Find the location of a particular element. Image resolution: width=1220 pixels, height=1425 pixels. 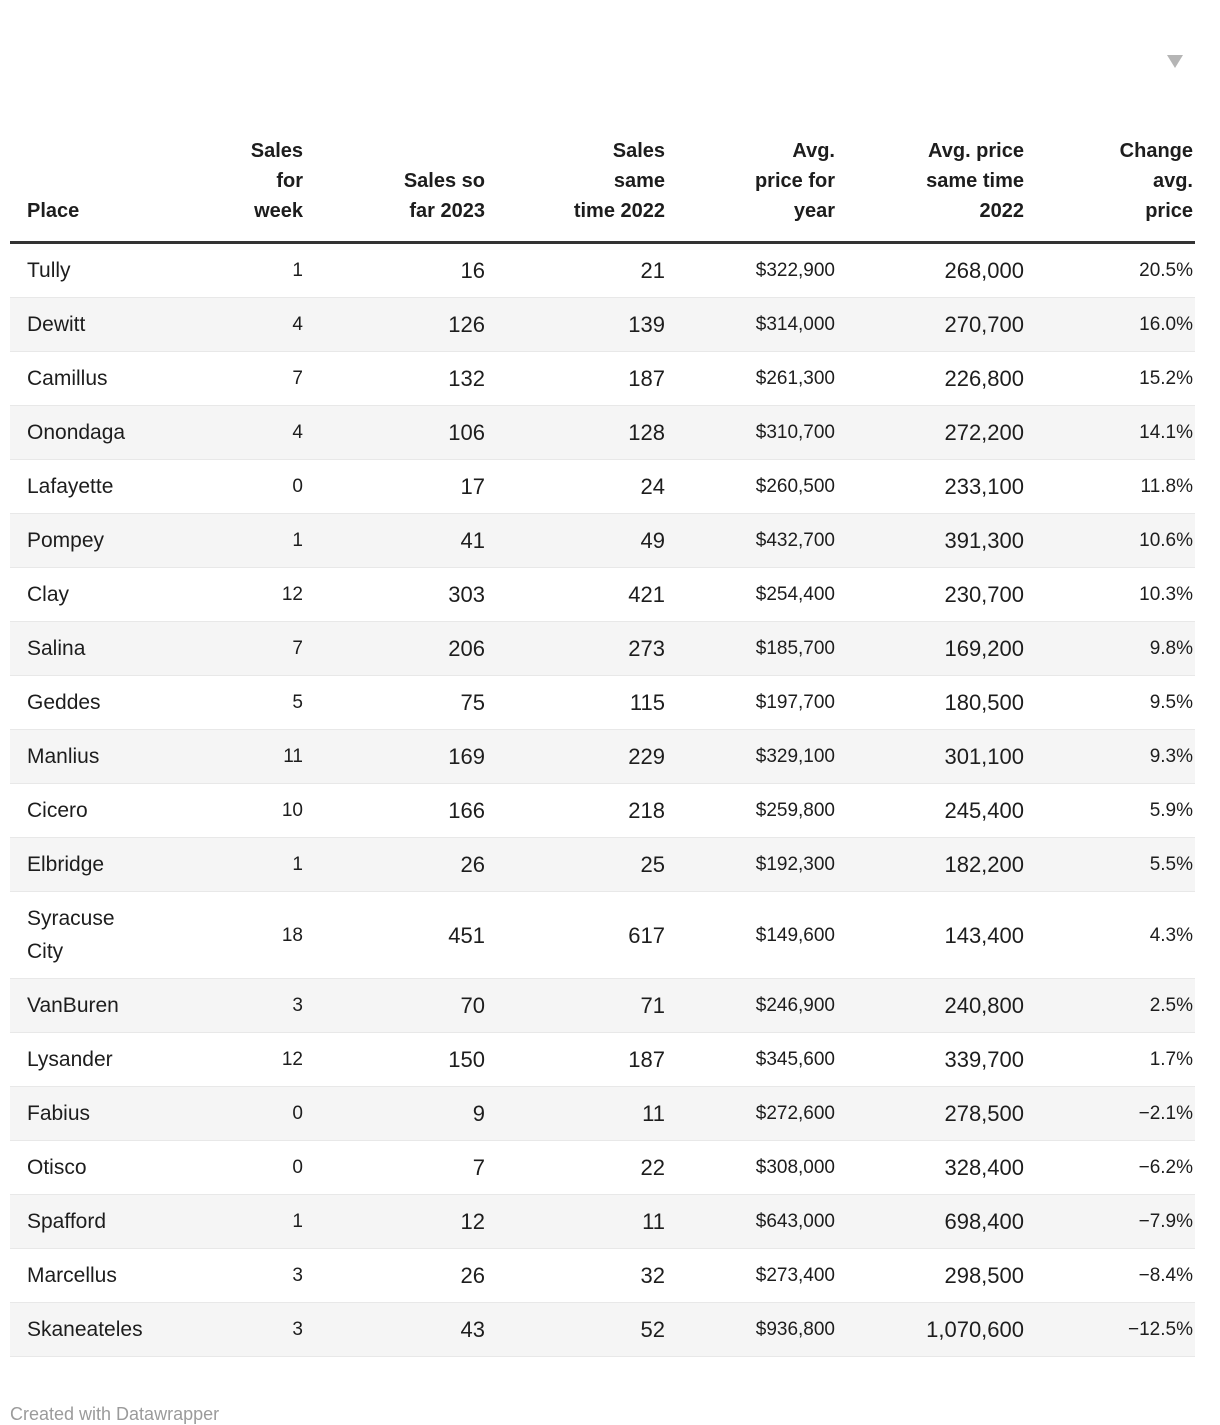

cell-place: Geddes is located at coordinates (107, 702).